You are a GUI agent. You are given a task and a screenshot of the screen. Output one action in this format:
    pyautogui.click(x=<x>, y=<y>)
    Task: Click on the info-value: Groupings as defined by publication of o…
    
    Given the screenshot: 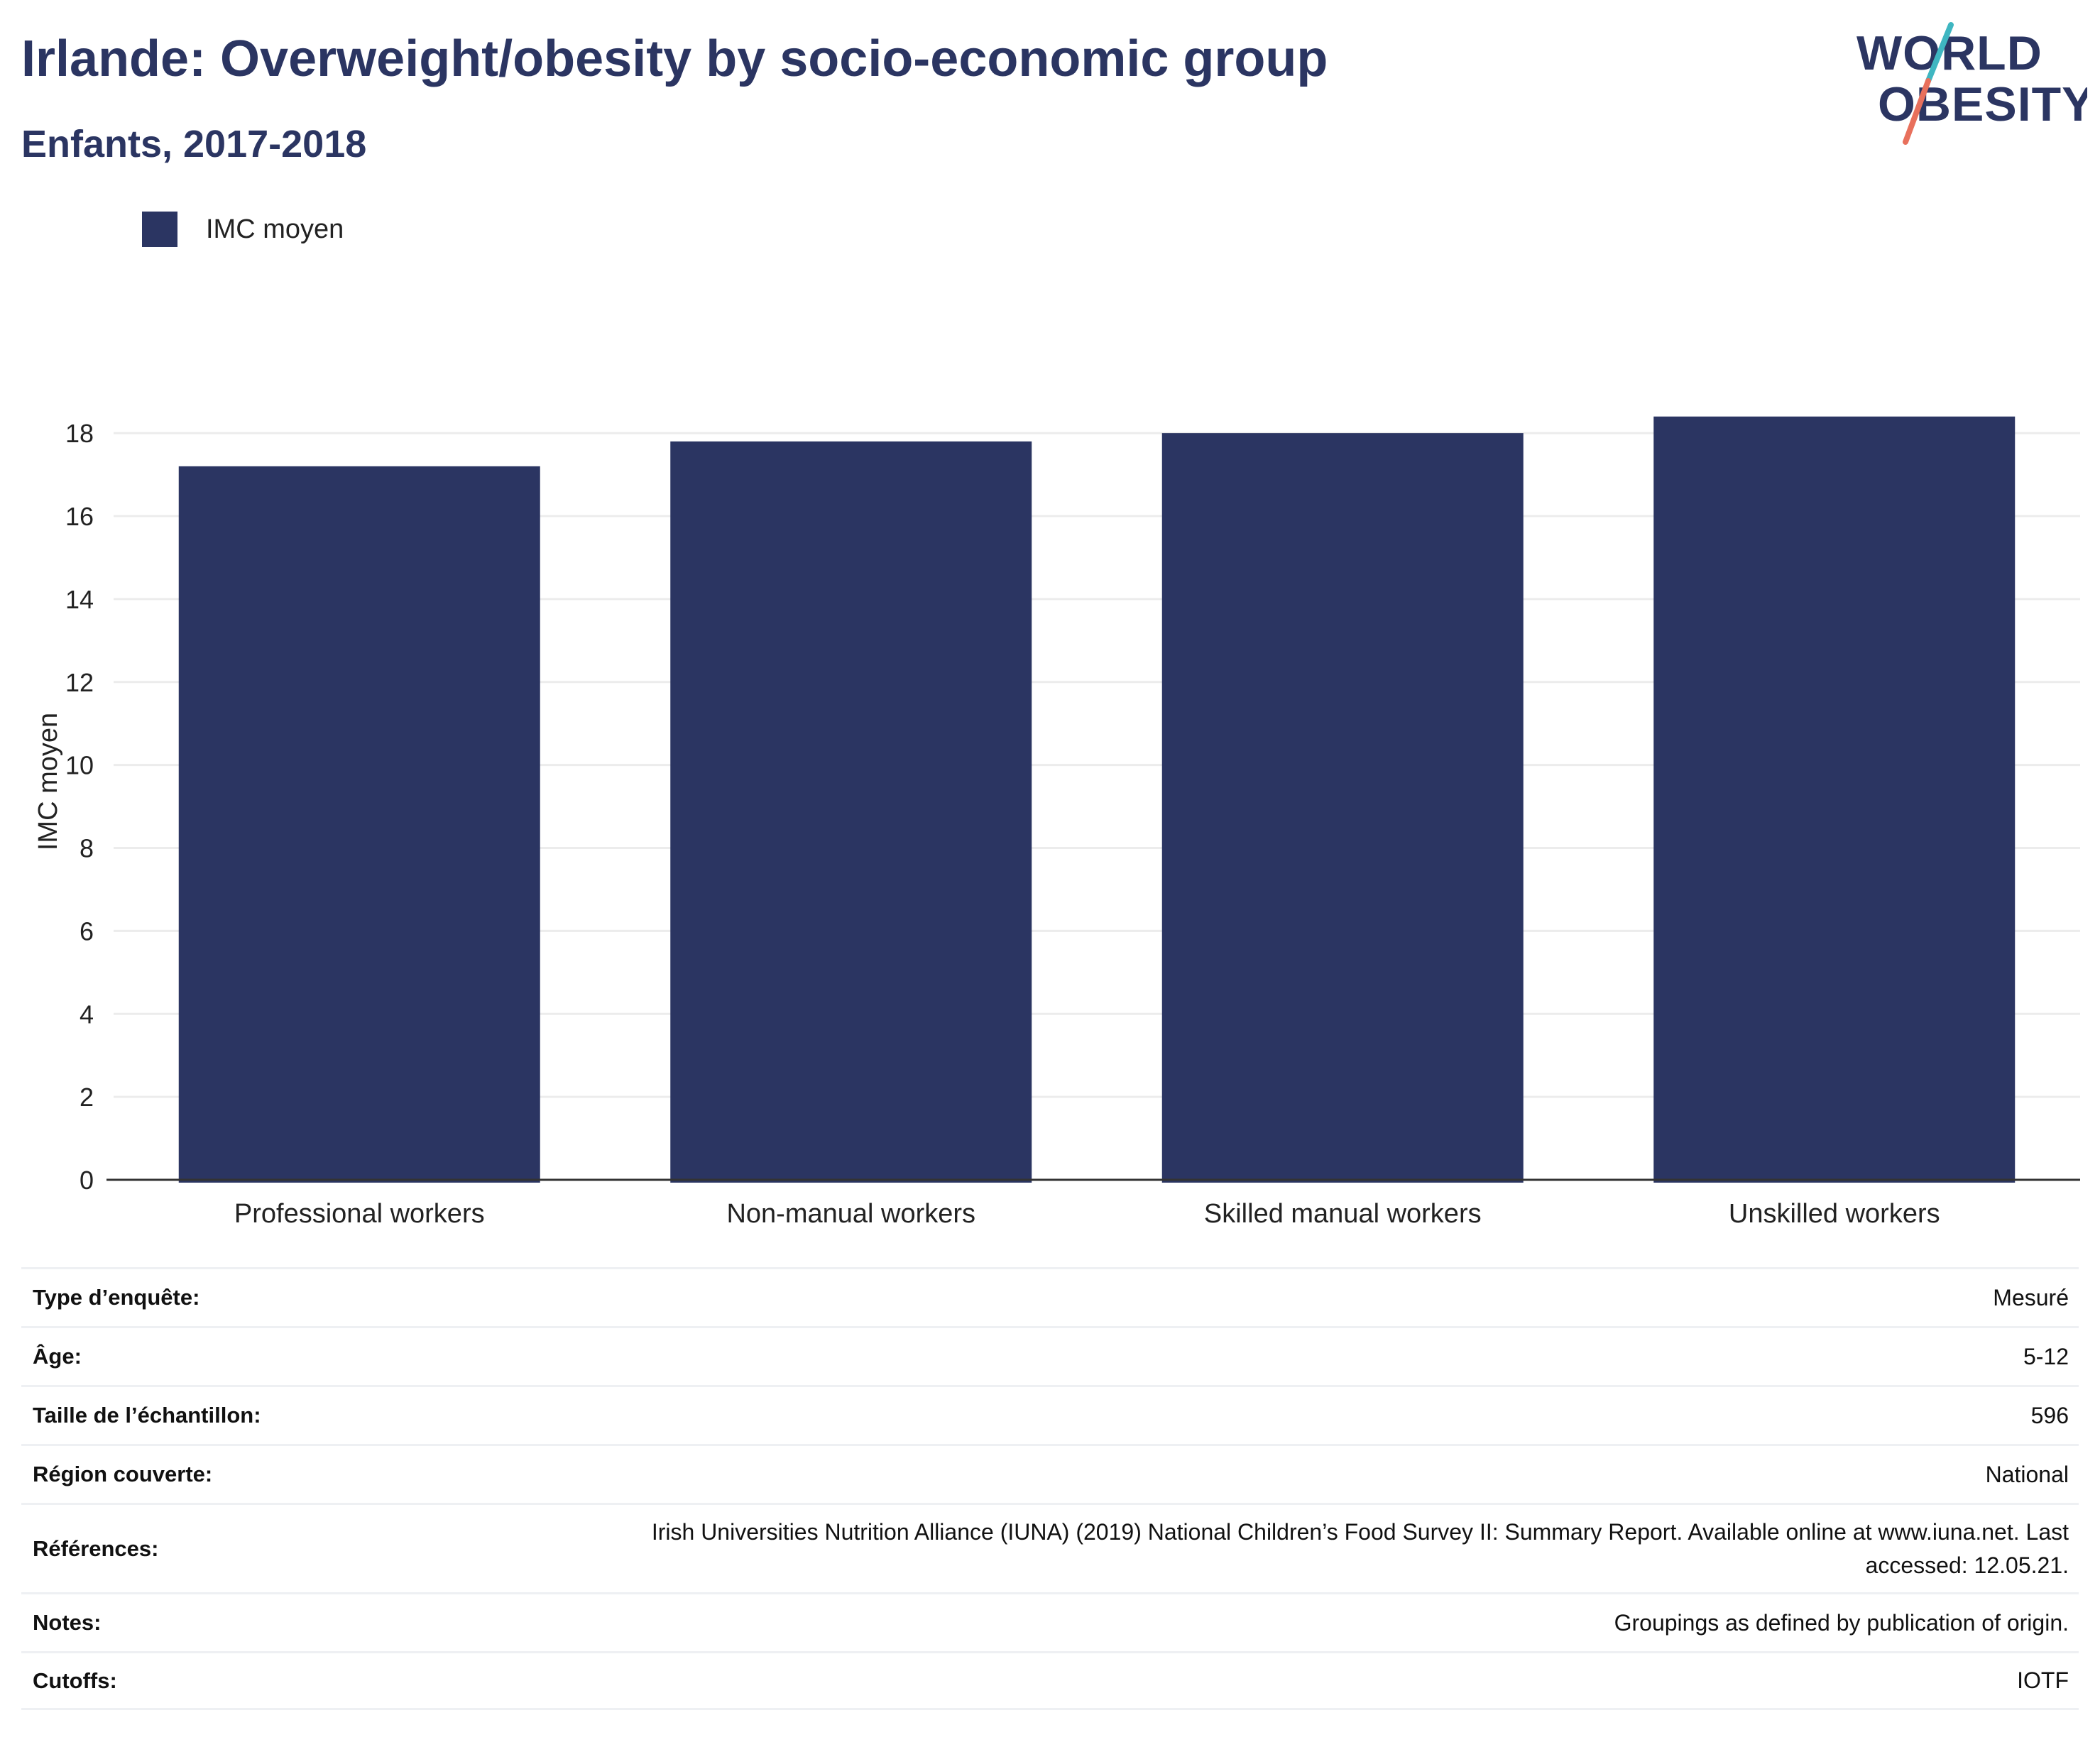 What is the action you would take?
    pyautogui.click(x=1841, y=1622)
    